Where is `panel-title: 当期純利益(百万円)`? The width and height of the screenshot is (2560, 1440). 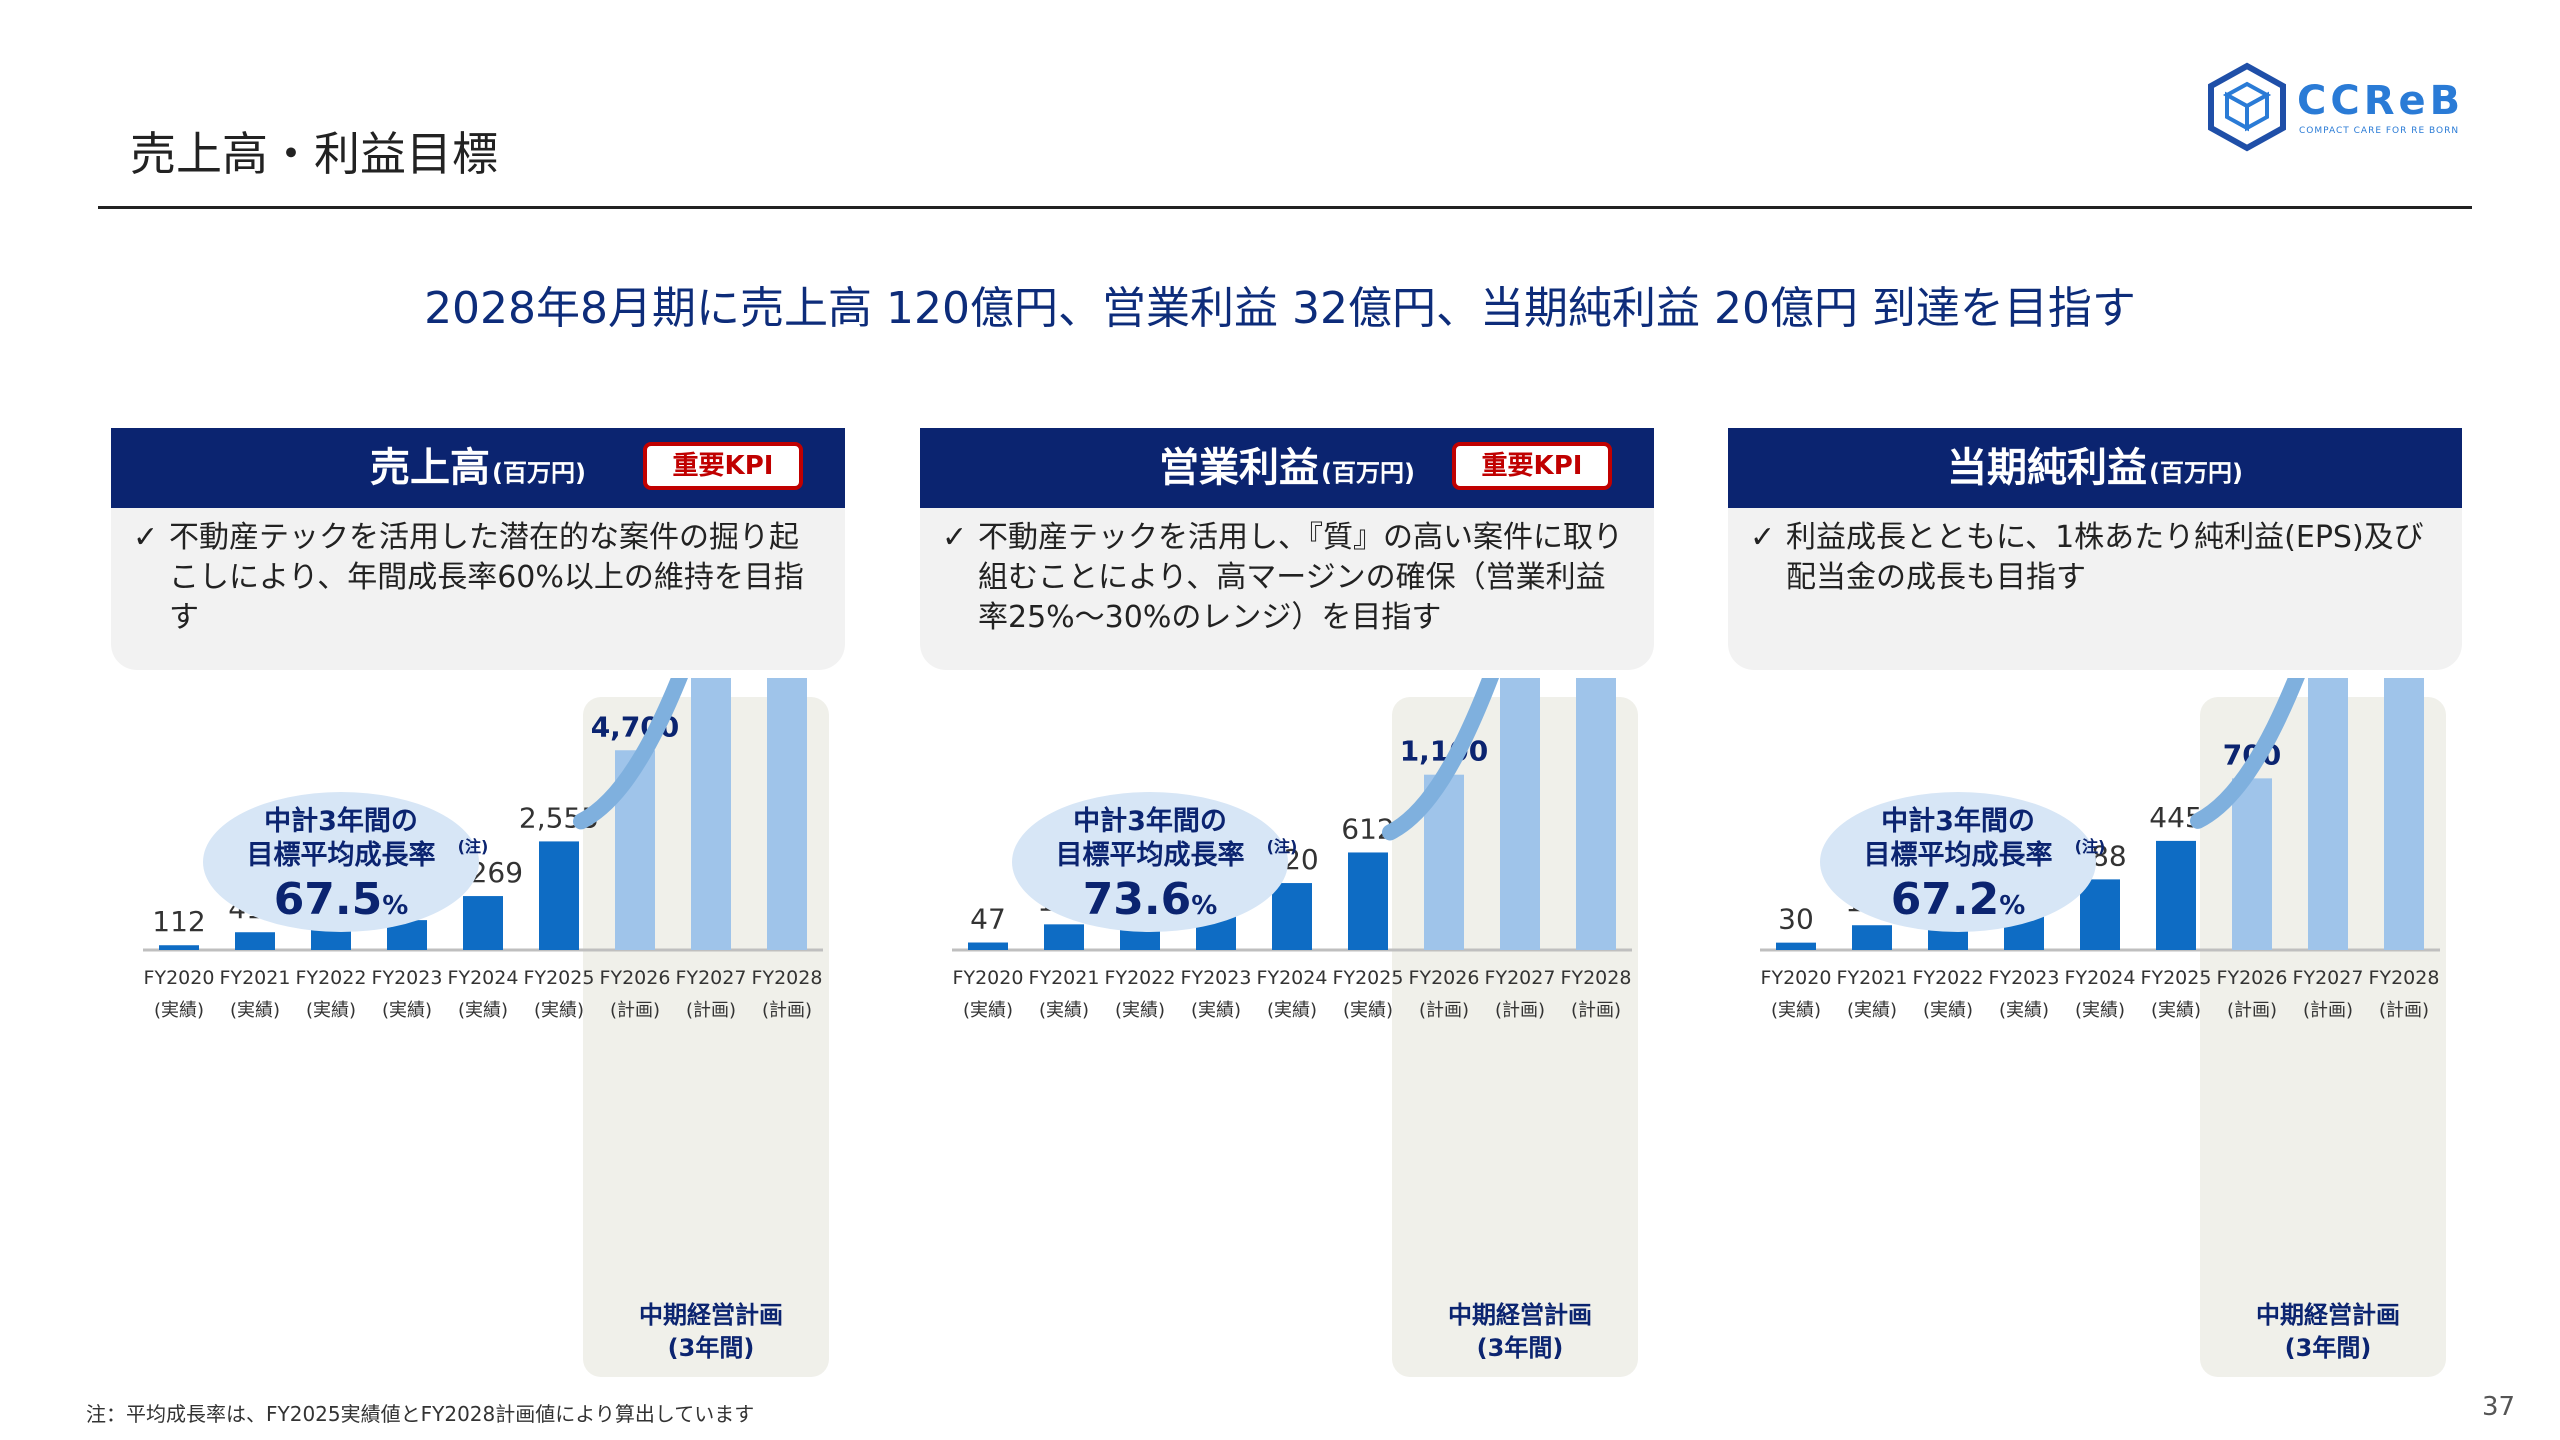
panel-title: 当期純利益(百万円) is located at coordinates (2095, 468).